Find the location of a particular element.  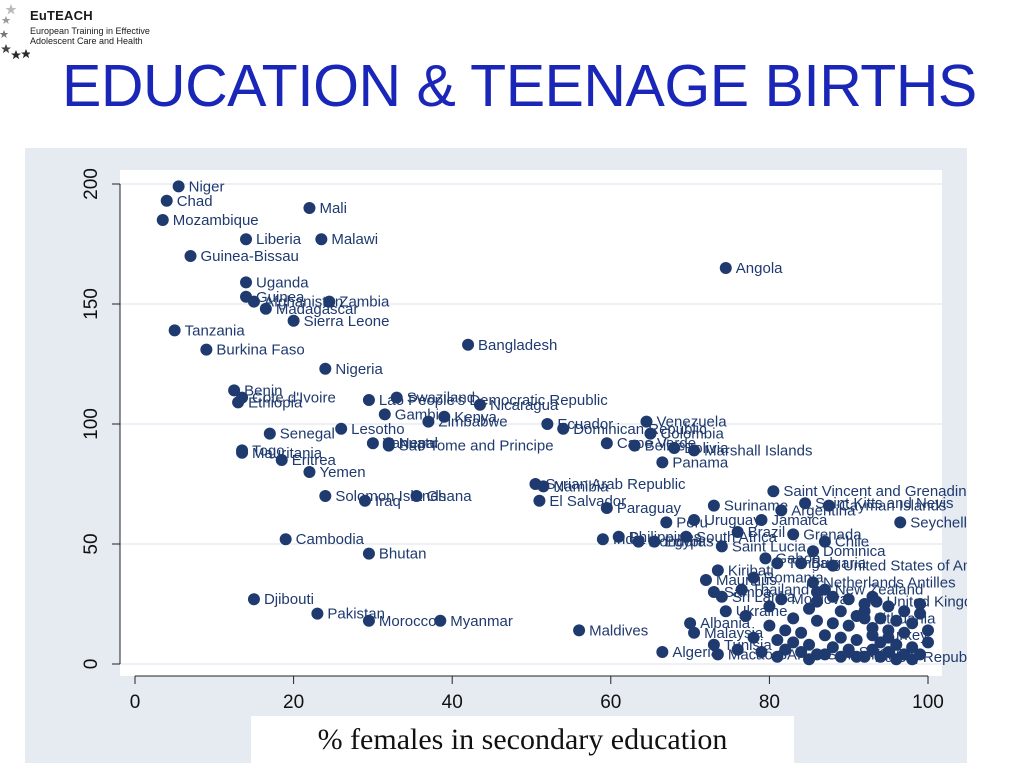

point-label: Marshall Islands is located at coordinates (758, 450).